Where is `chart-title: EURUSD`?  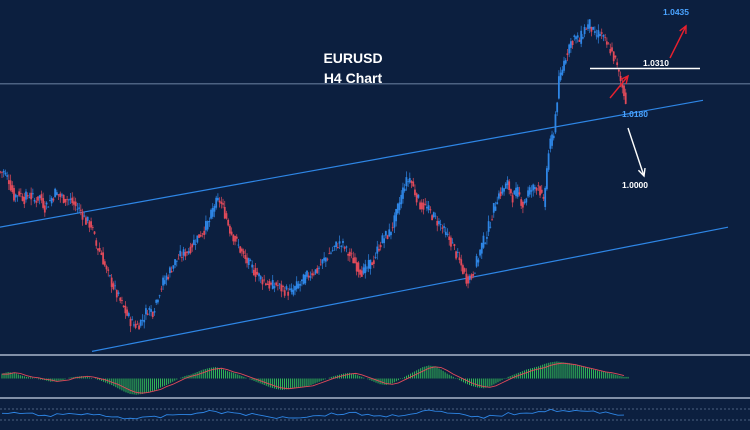
chart-title: EURUSD is located at coordinates (352, 58).